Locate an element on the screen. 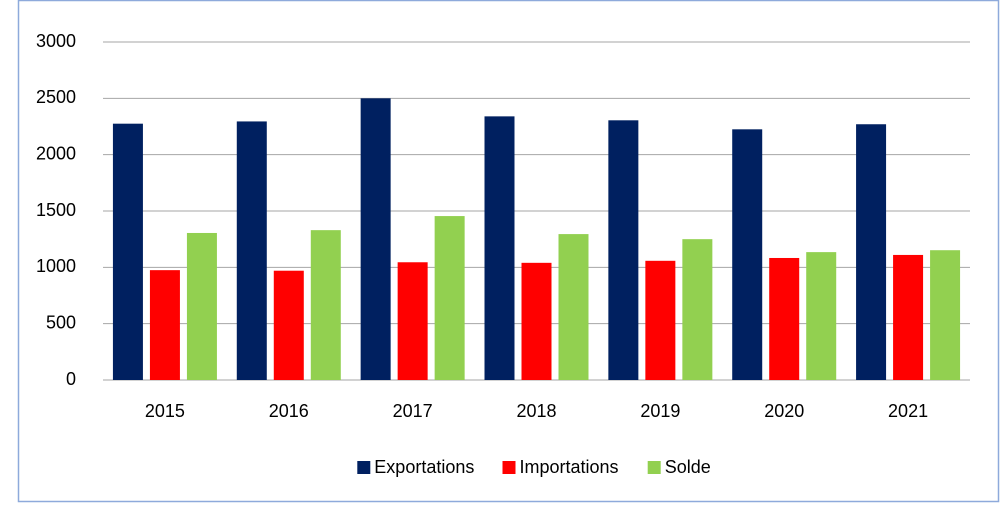 The height and width of the screenshot is (508, 1000). legend-label: Exportations is located at coordinates (424, 467).